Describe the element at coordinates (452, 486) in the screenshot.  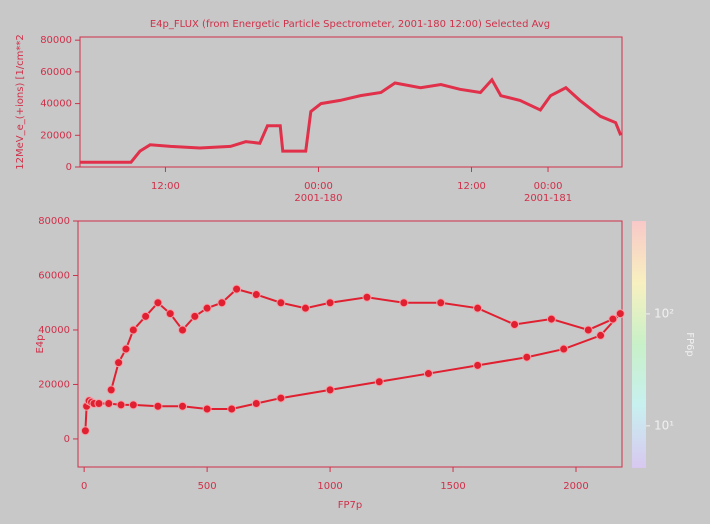
I see `x-tick-label: 1500` at that location.